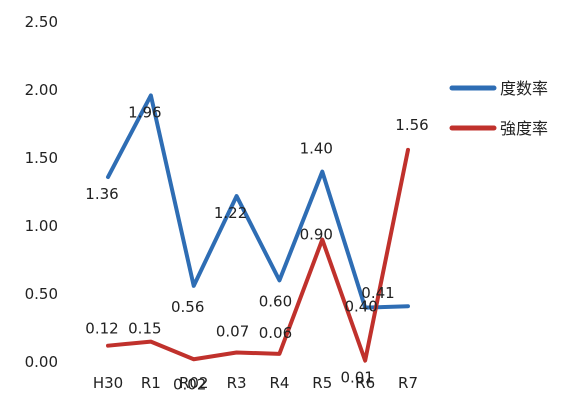  What do you see at coordinates (41, 90) in the screenshot?
I see `y-tick-label: 2.00` at bounding box center [41, 90].